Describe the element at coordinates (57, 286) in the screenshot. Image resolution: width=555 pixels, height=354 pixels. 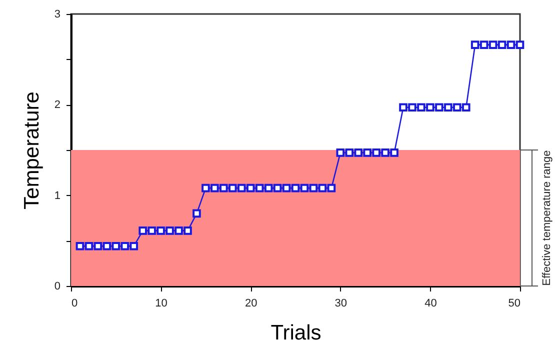
I see `y-tick-label: 0` at that location.